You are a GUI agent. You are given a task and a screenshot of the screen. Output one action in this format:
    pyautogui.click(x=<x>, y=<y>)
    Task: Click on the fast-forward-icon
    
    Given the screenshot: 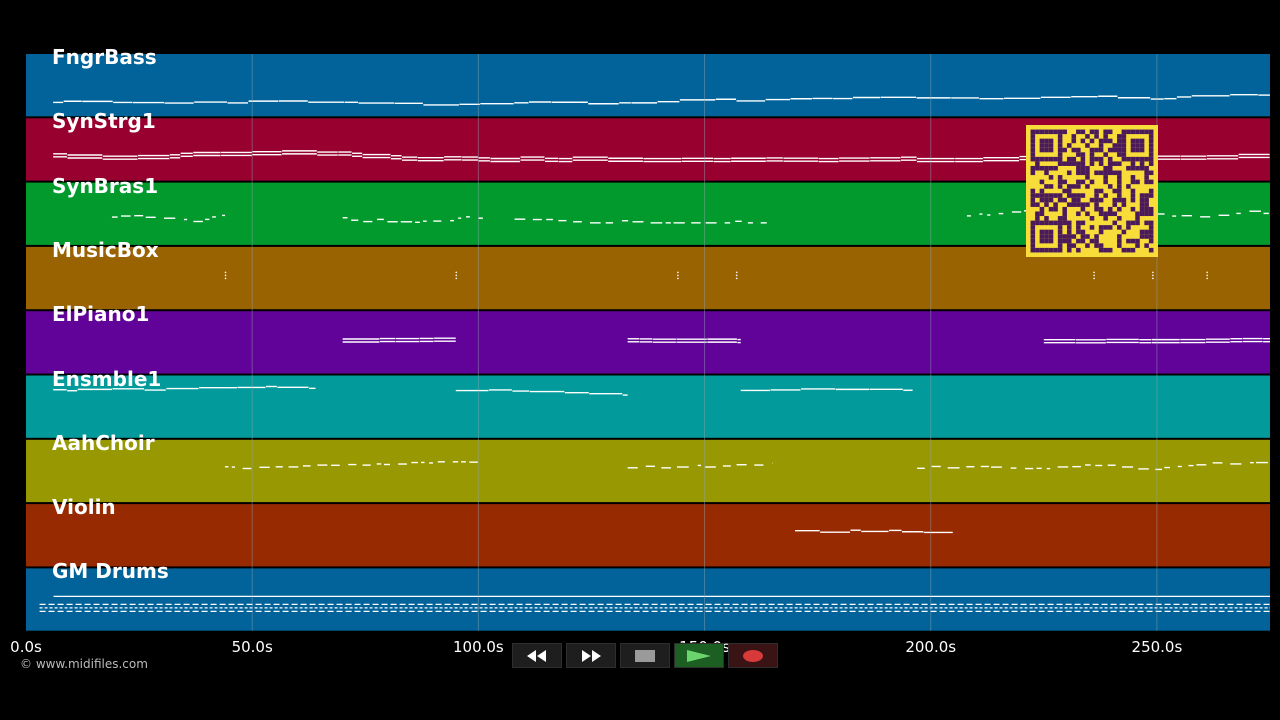 What is the action you would take?
    pyautogui.click(x=591, y=655)
    